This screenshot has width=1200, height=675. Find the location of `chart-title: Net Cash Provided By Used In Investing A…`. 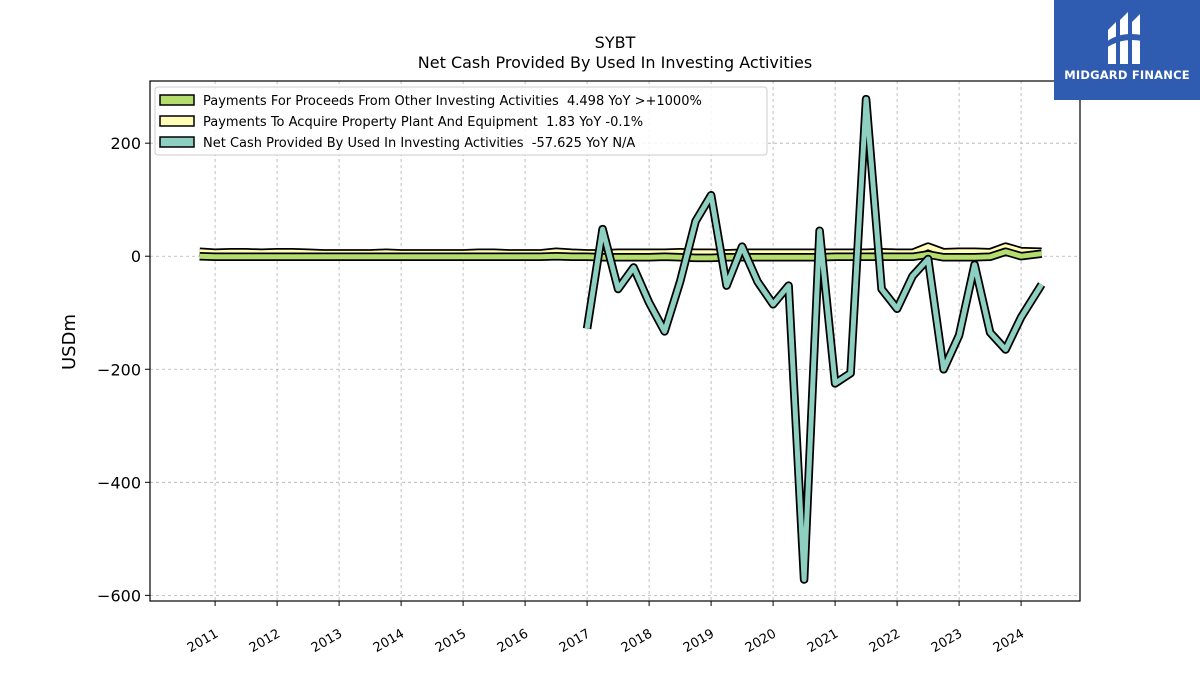

chart-title: Net Cash Provided By Used In Investing A… is located at coordinates (615, 62).